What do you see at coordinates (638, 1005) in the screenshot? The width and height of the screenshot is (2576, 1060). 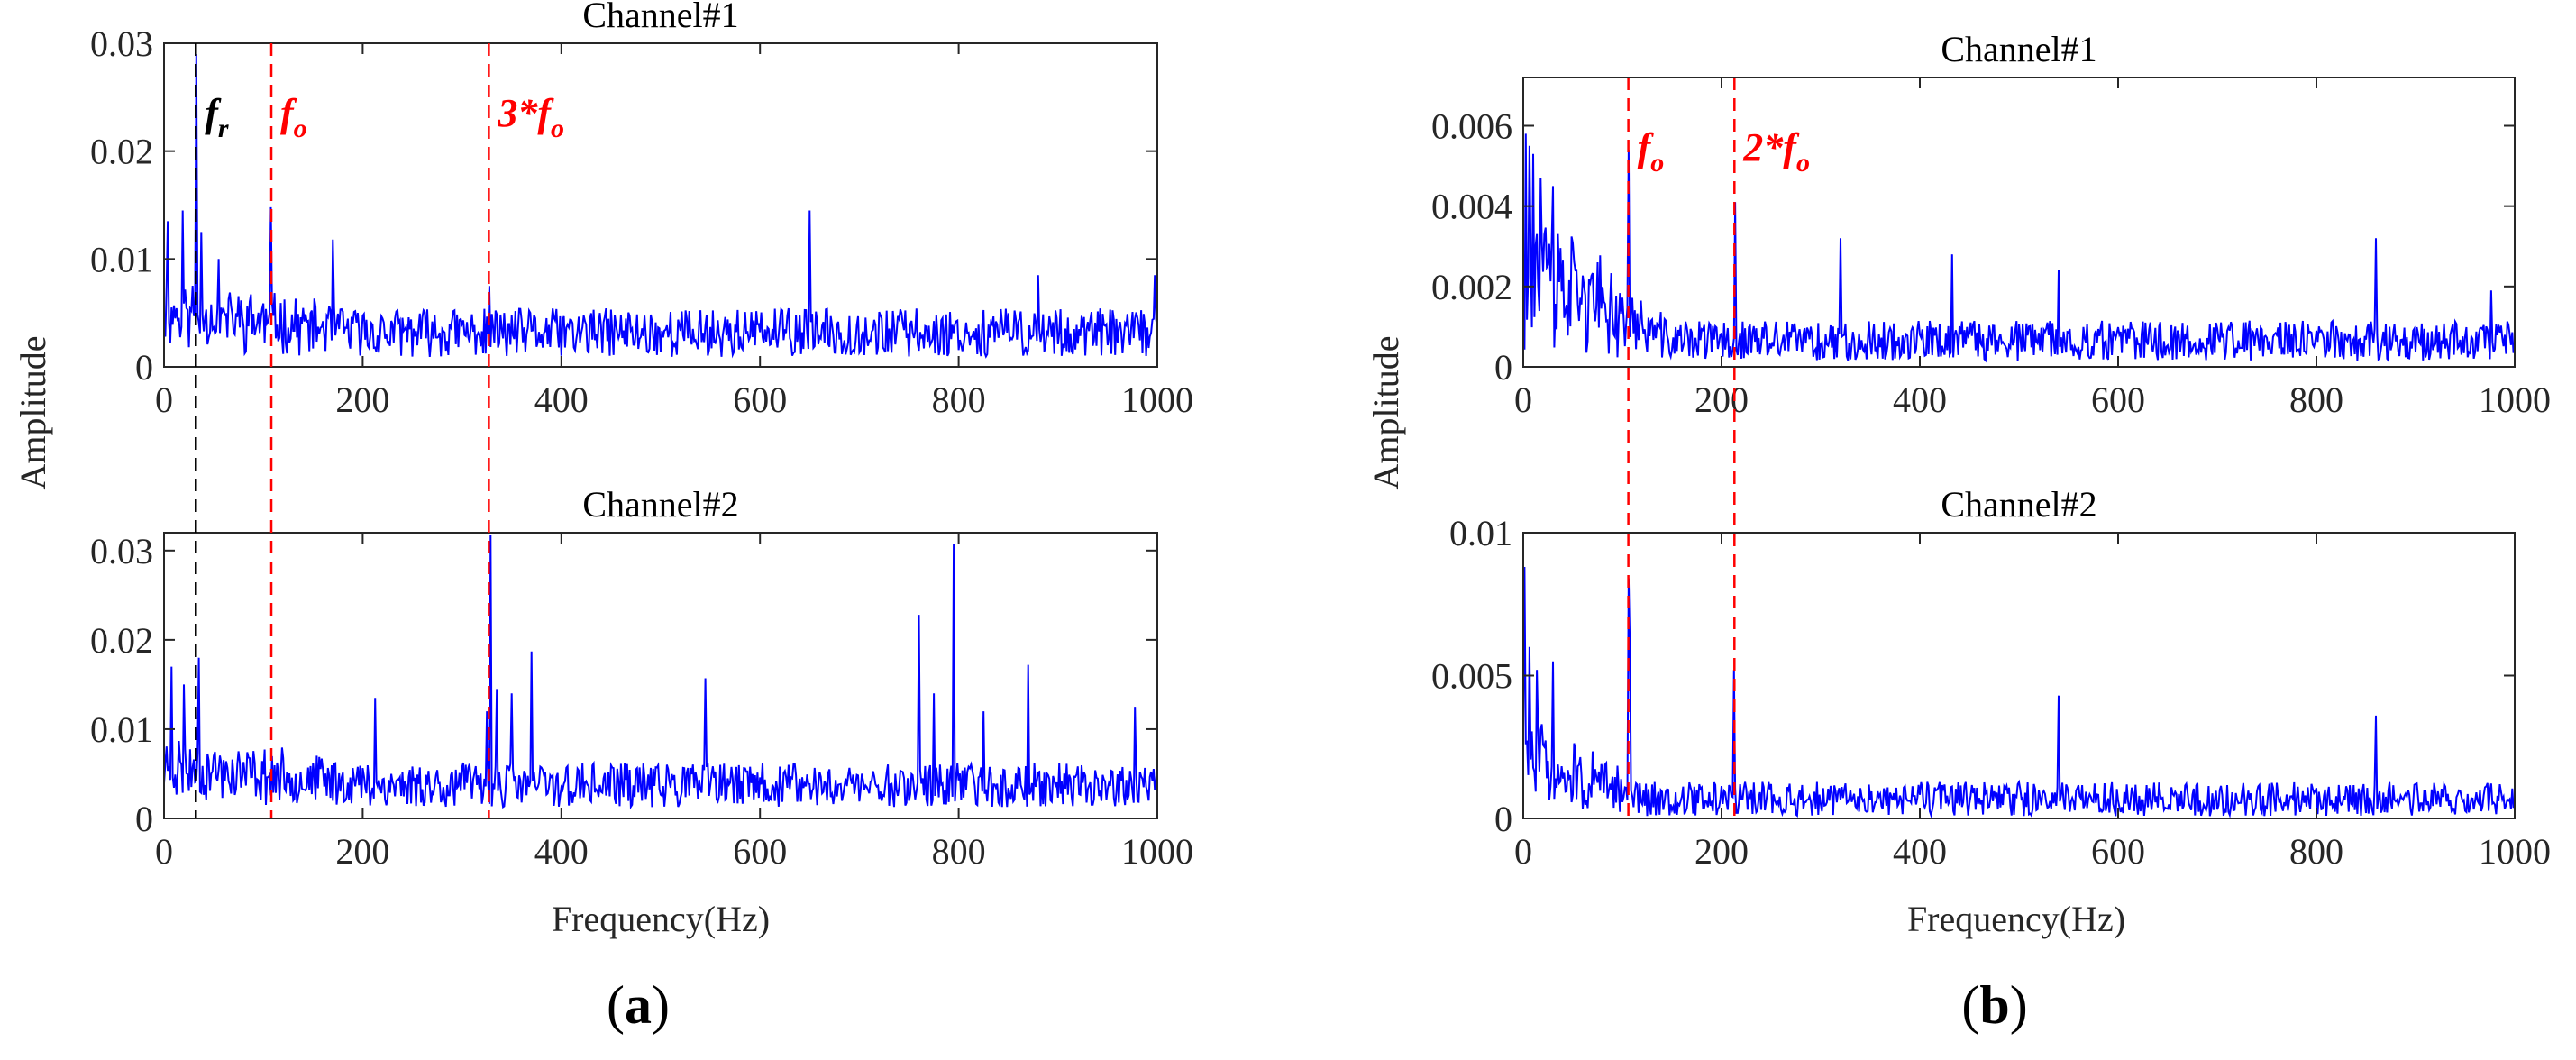 I see `panel-a-caption: (a)` at bounding box center [638, 1005].